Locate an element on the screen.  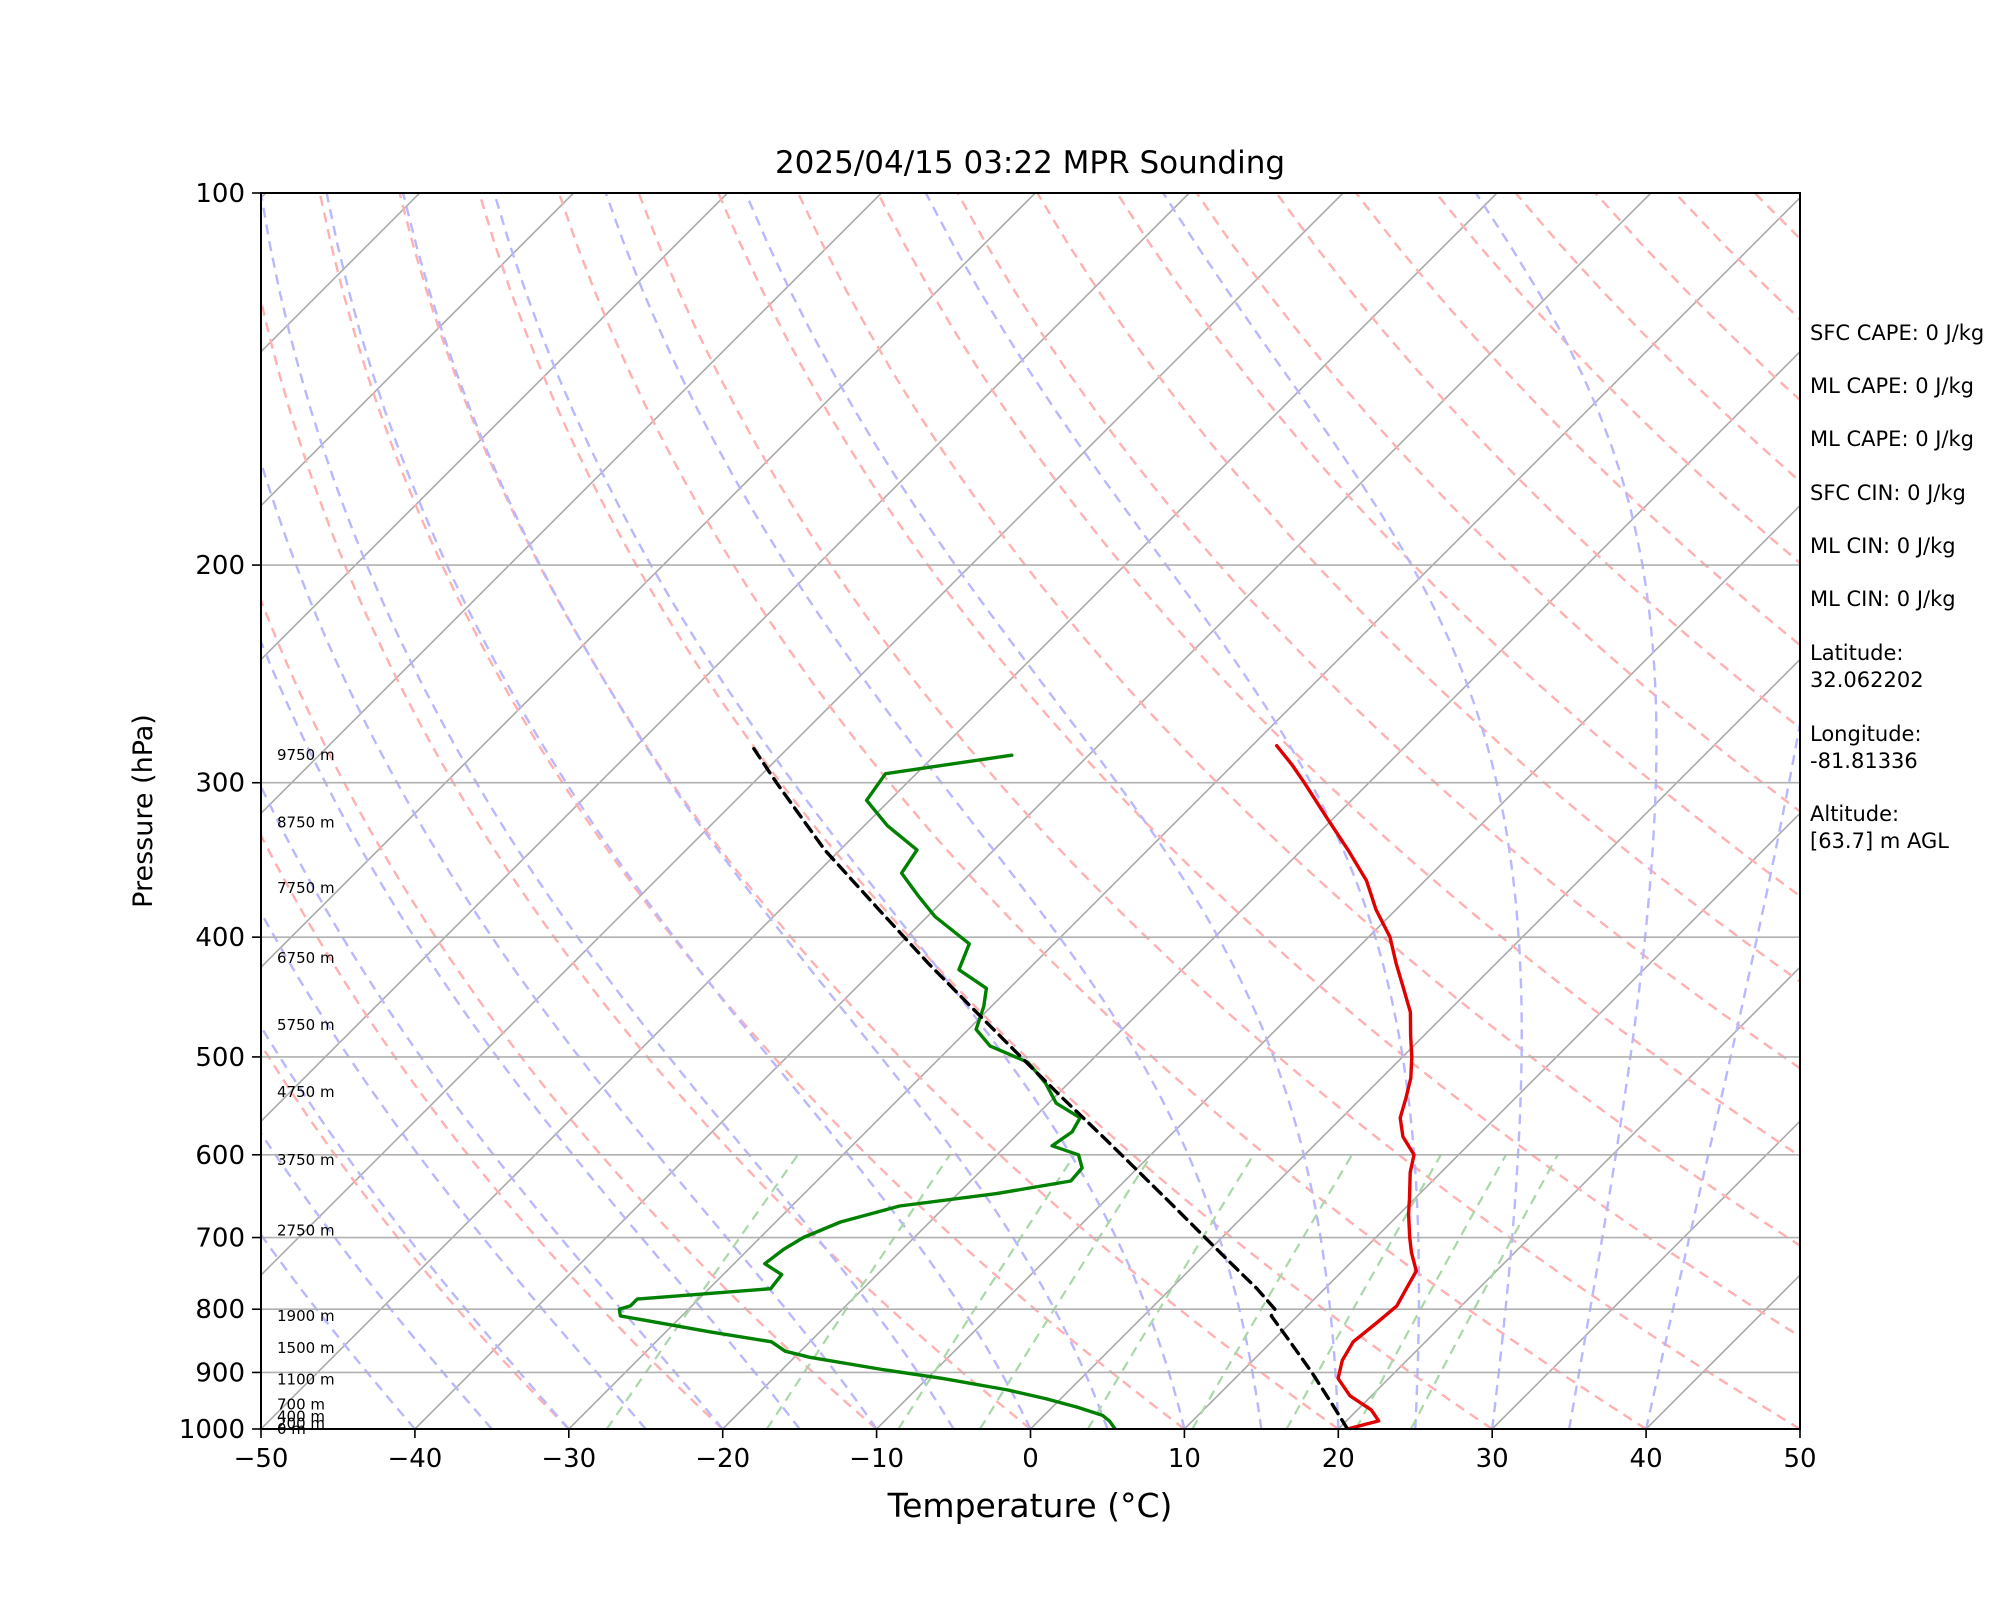
ml-cape-text-2: ML CAPE: 0 J/kg is located at coordinates (1892, 439).